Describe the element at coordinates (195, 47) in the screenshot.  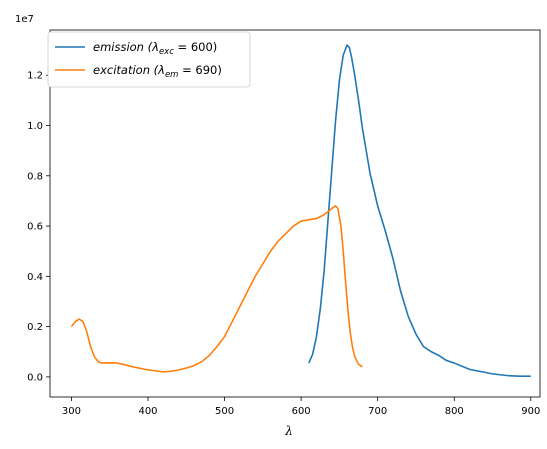
I see `legend-emission-value: = 600)` at that location.